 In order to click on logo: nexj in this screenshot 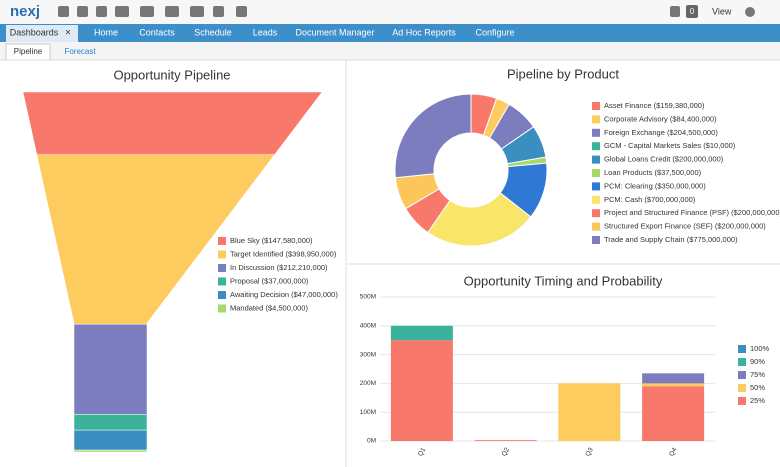, I will do `click(25, 11)`.